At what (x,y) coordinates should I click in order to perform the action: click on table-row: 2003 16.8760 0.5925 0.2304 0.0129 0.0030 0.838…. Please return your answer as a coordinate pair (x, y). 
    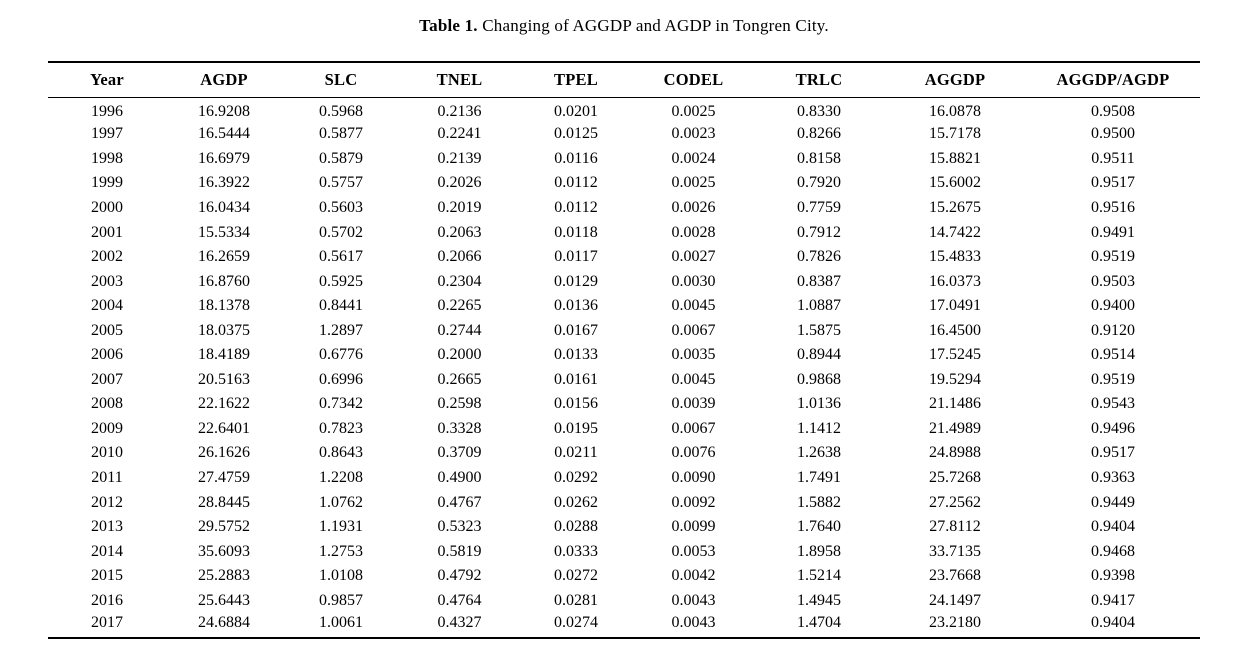
    Looking at the image, I should click on (624, 281).